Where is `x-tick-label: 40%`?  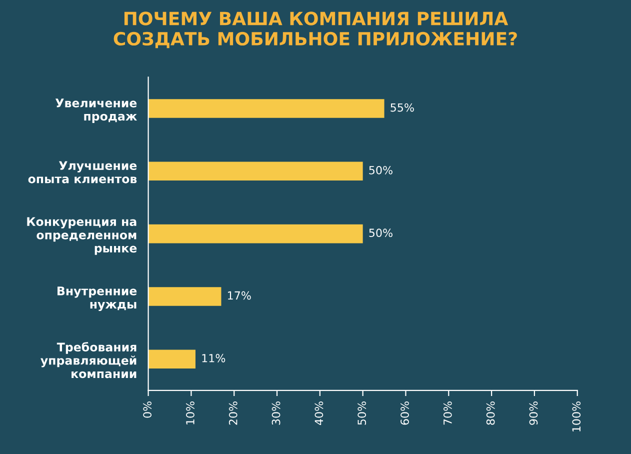
x-tick-label: 40% is located at coordinates (319, 413).